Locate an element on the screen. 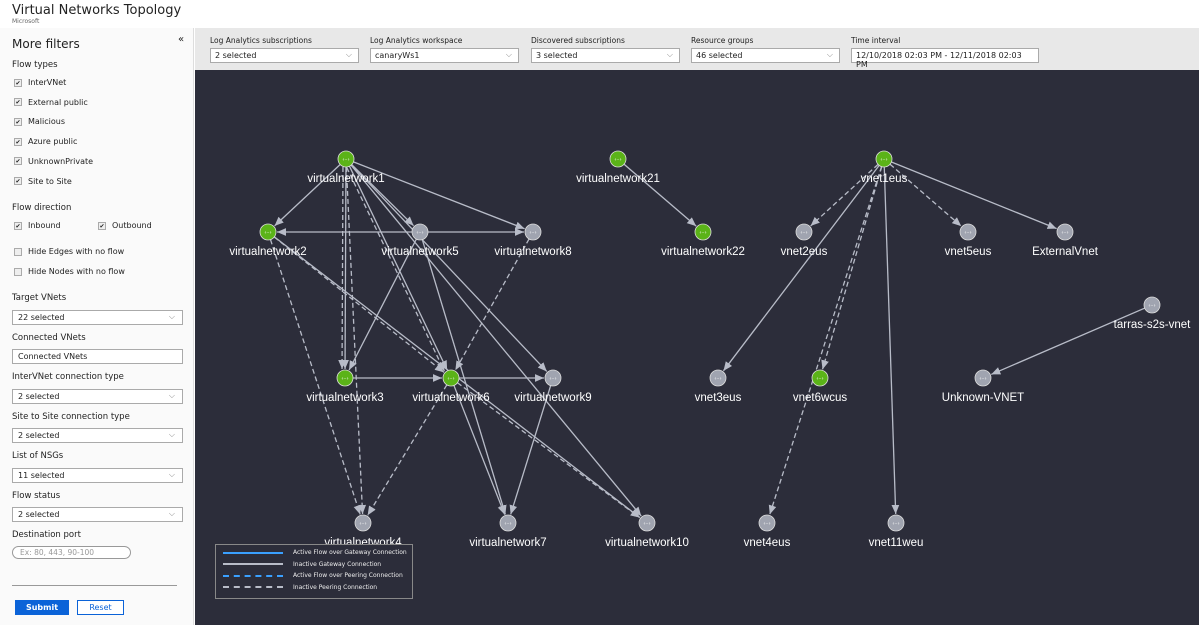 This screenshot has height=625, width=1199. node-v6wcus: ‹··› vnet6wcus is located at coordinates (820, 386).